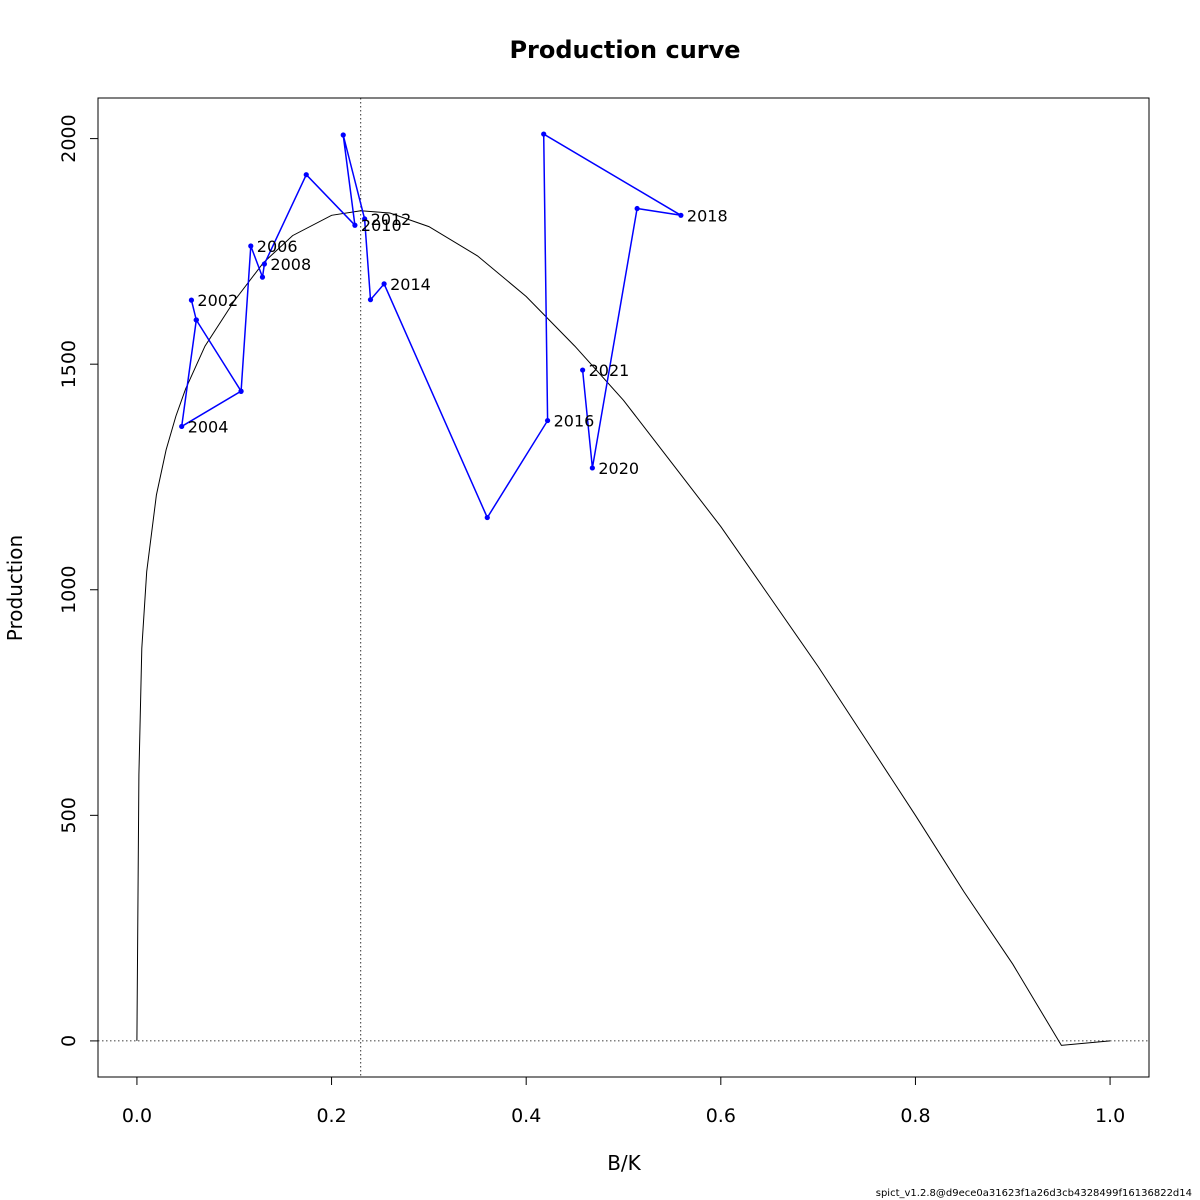  What do you see at coordinates (69, 815) in the screenshot?
I see `y-tick-label: 500` at bounding box center [69, 815].